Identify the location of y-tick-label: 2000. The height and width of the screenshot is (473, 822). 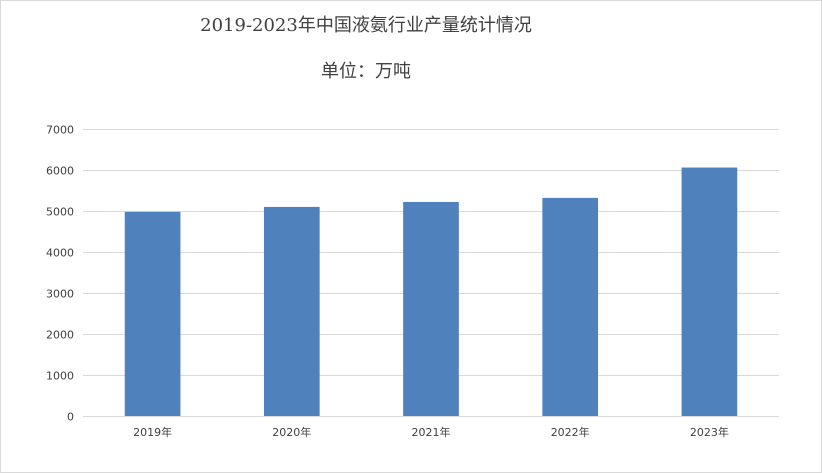
(60, 335).